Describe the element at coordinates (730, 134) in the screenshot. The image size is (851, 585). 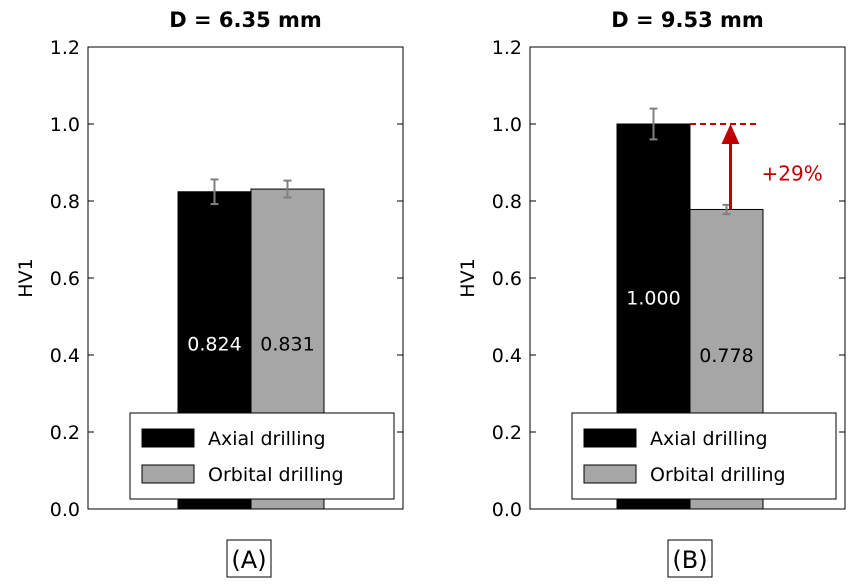
I see `increase-arrow-head` at that location.